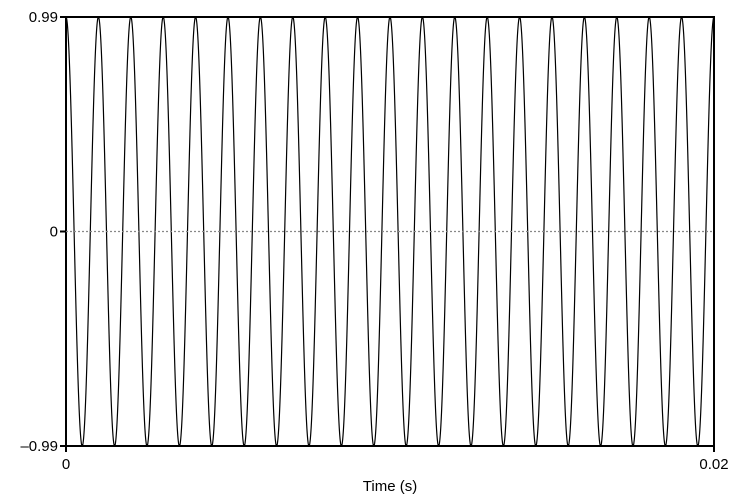 The height and width of the screenshot is (498, 733). I want to click on y-tick-label-0: –0.99, so click(39, 446).